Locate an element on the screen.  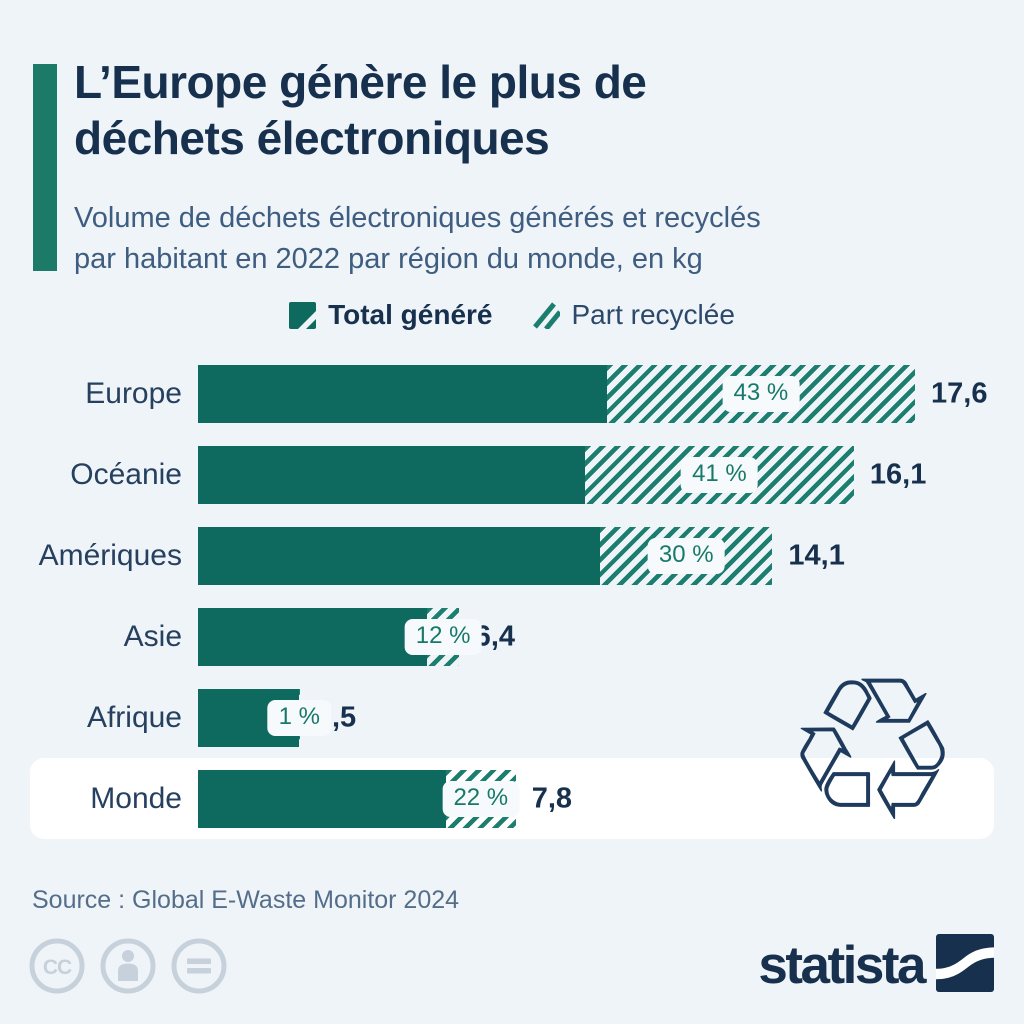
bar-track: 1 % 2,5 is located at coordinates (556, 717).